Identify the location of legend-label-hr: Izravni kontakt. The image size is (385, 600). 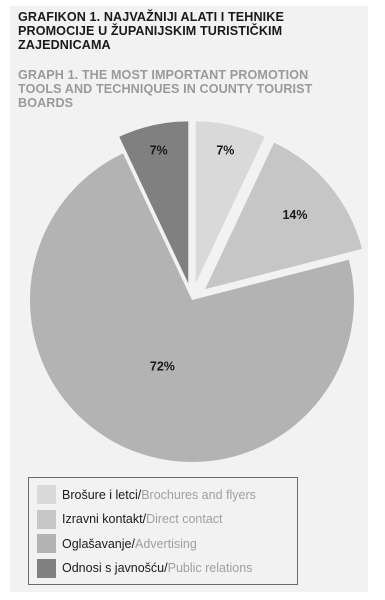
(102, 519).